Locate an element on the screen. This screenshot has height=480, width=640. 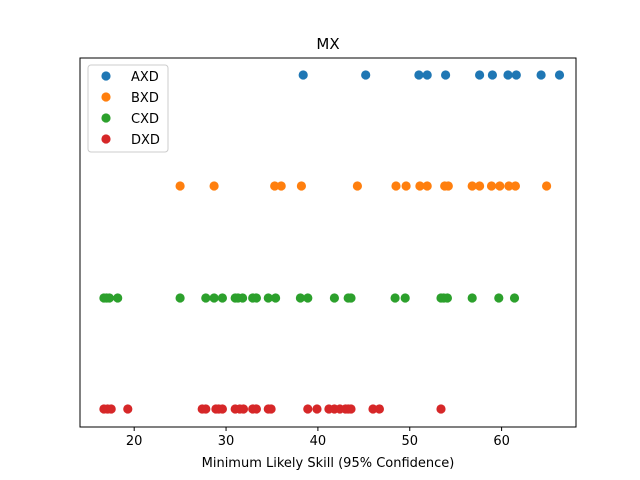
legend-items: AXD BXD CXD DXD is located at coordinates (130, 109).